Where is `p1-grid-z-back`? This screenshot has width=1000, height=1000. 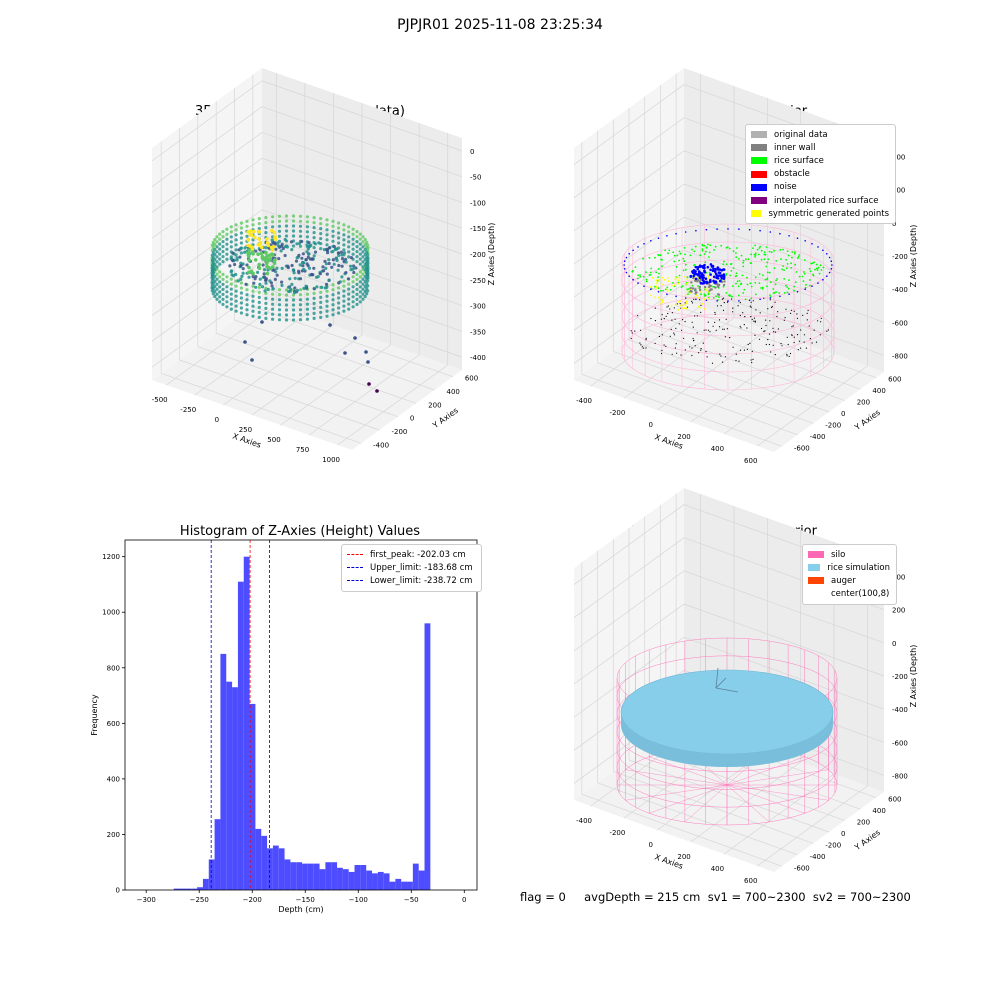
p1-grid-z-back is located at coordinates (362, 141).